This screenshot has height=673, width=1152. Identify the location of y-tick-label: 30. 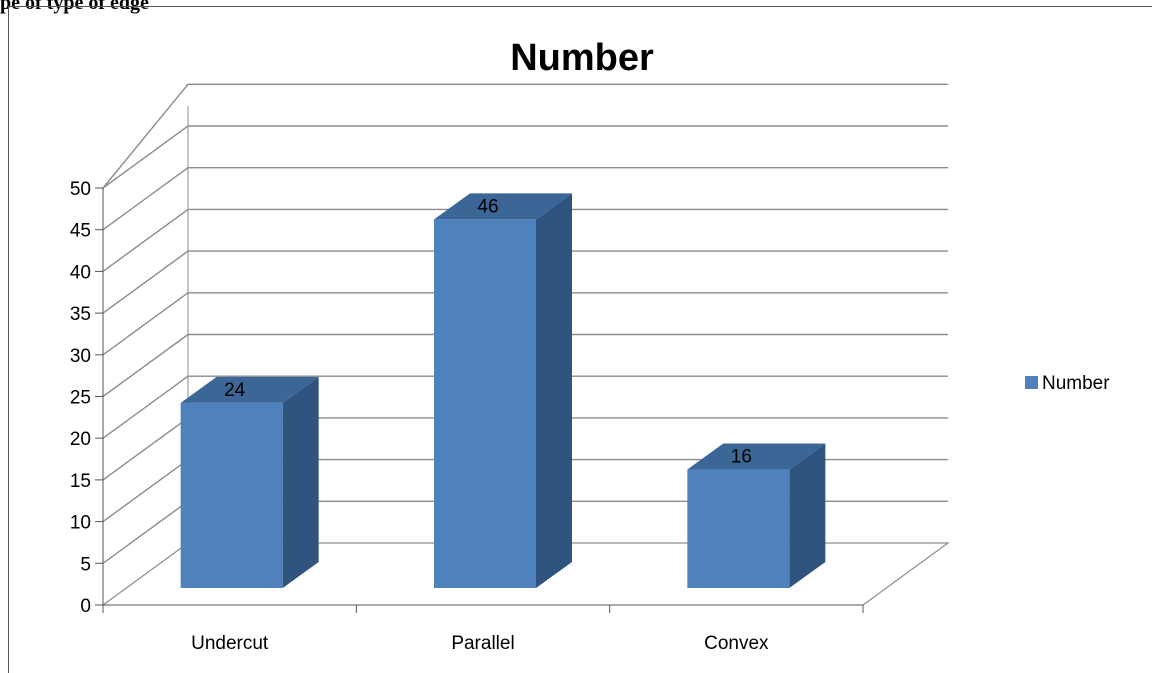
(80, 356).